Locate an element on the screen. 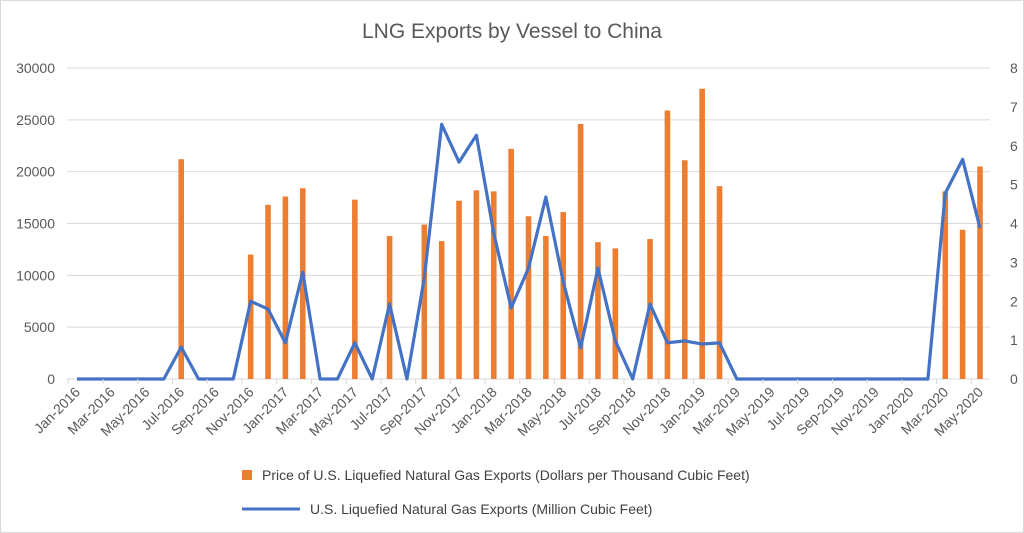  bar-May-2020 is located at coordinates (980, 272).